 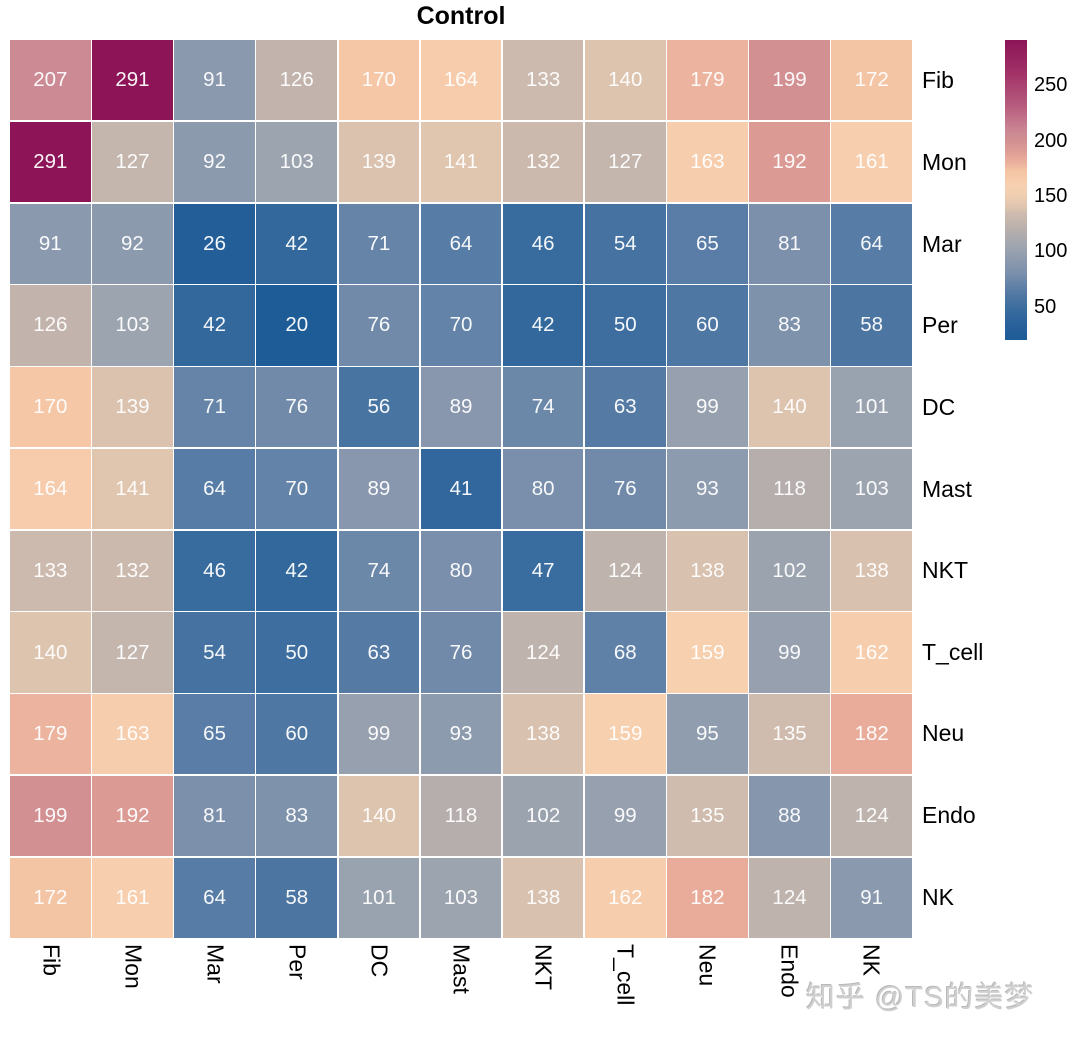 What do you see at coordinates (942, 243) in the screenshot?
I see `row-label: Mar` at bounding box center [942, 243].